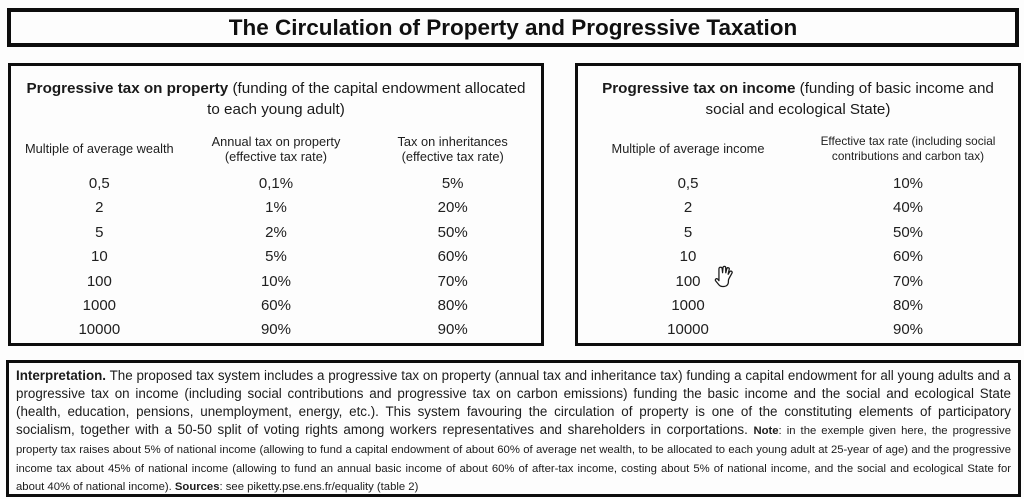  I want to click on table-row: 1000 60% 80%, so click(276, 306).